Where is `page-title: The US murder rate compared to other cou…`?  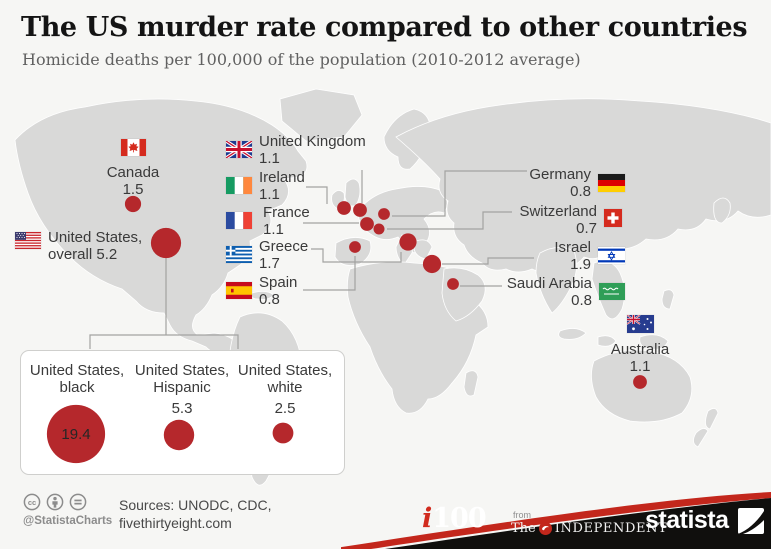
page-title: The US murder rate compared to other cou… is located at coordinates (384, 27).